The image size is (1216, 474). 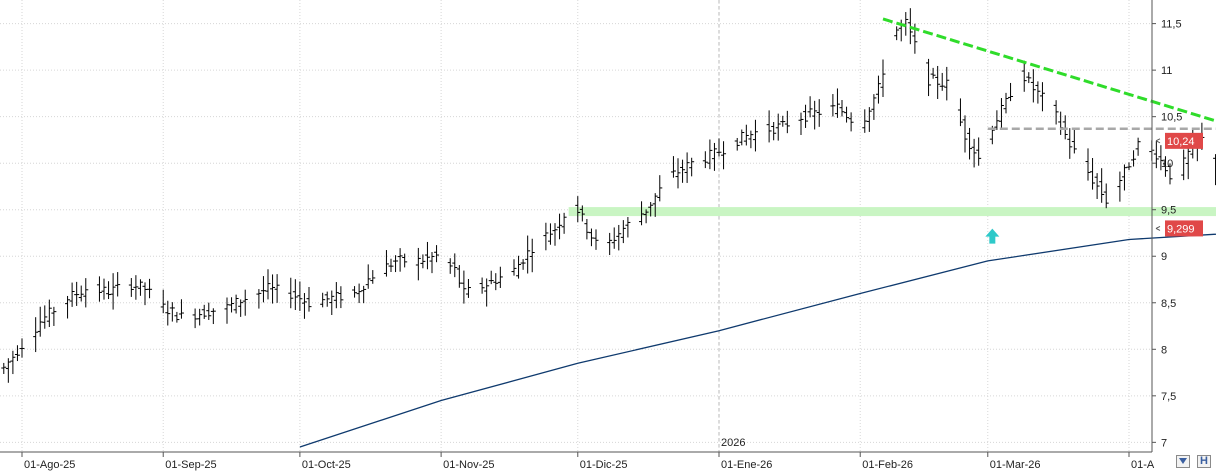 I want to click on price-tag-label: 10,24, so click(x=1181, y=142).